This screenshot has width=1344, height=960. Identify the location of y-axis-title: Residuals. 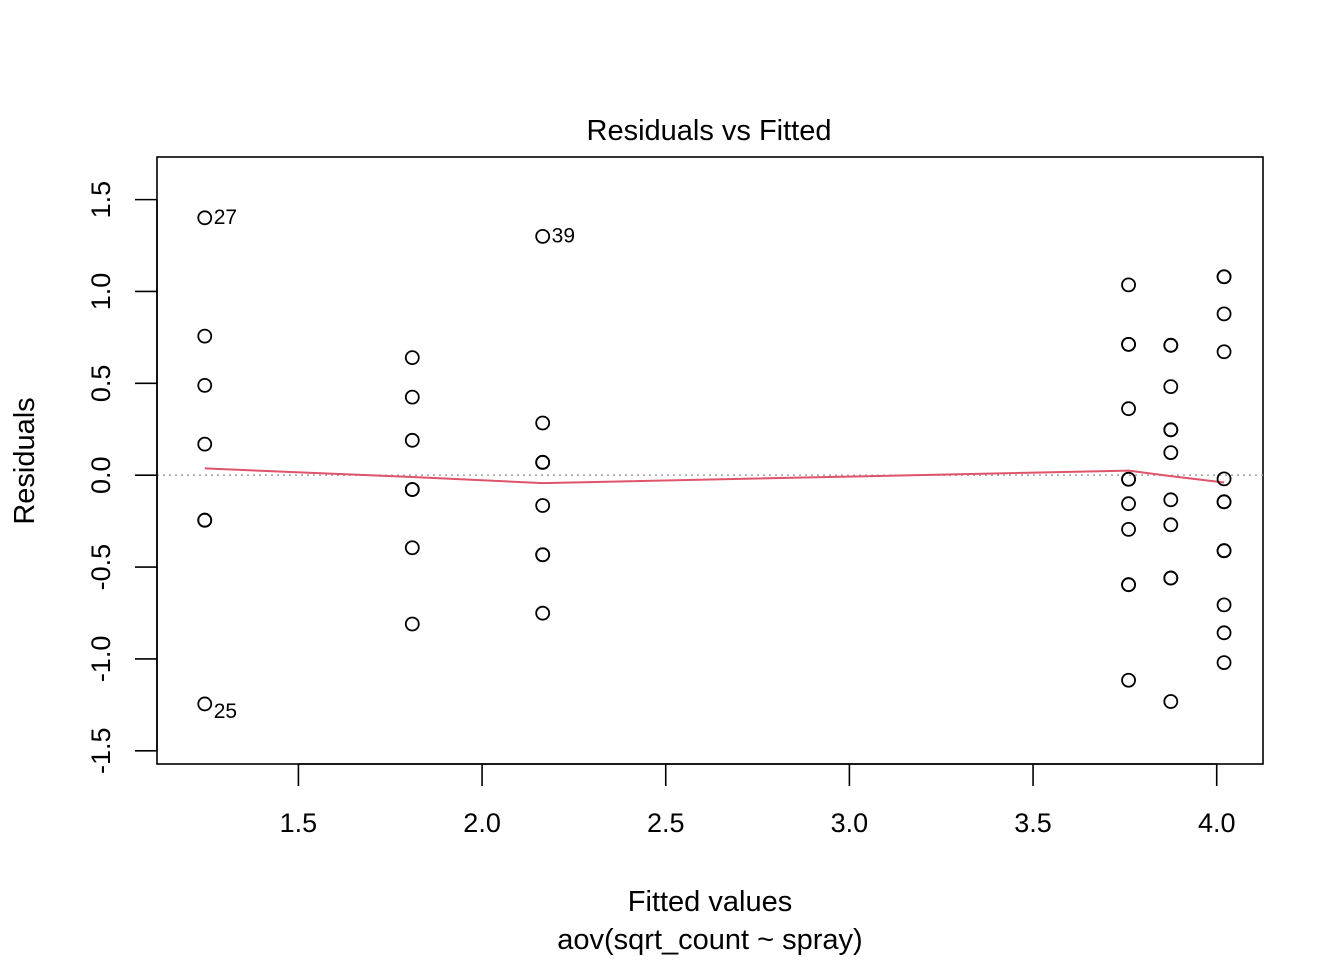
(25, 460).